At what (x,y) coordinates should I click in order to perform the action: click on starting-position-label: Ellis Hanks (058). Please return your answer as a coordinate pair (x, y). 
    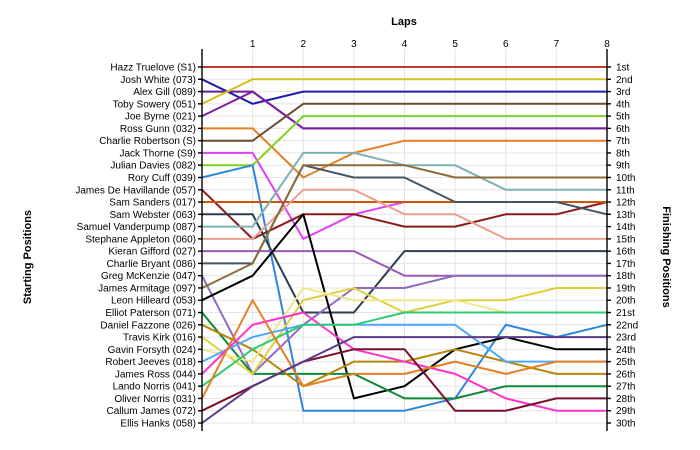
    Looking at the image, I should click on (158, 424).